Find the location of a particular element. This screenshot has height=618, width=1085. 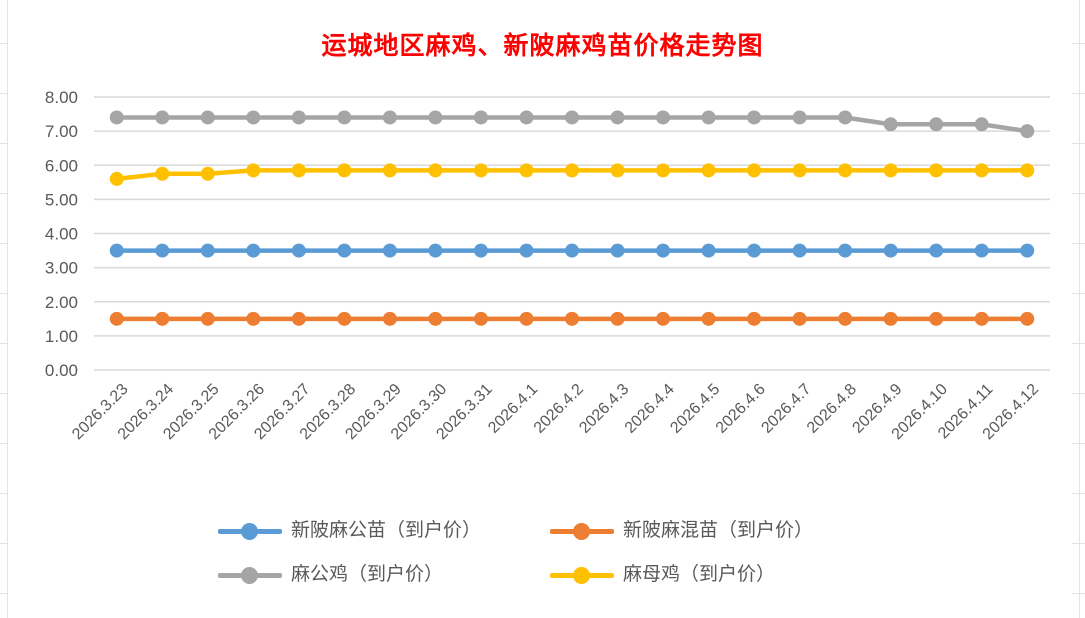

legend-item-ma-gong-ji: 麻公鸡（到户价） is located at coordinates (330, 575).